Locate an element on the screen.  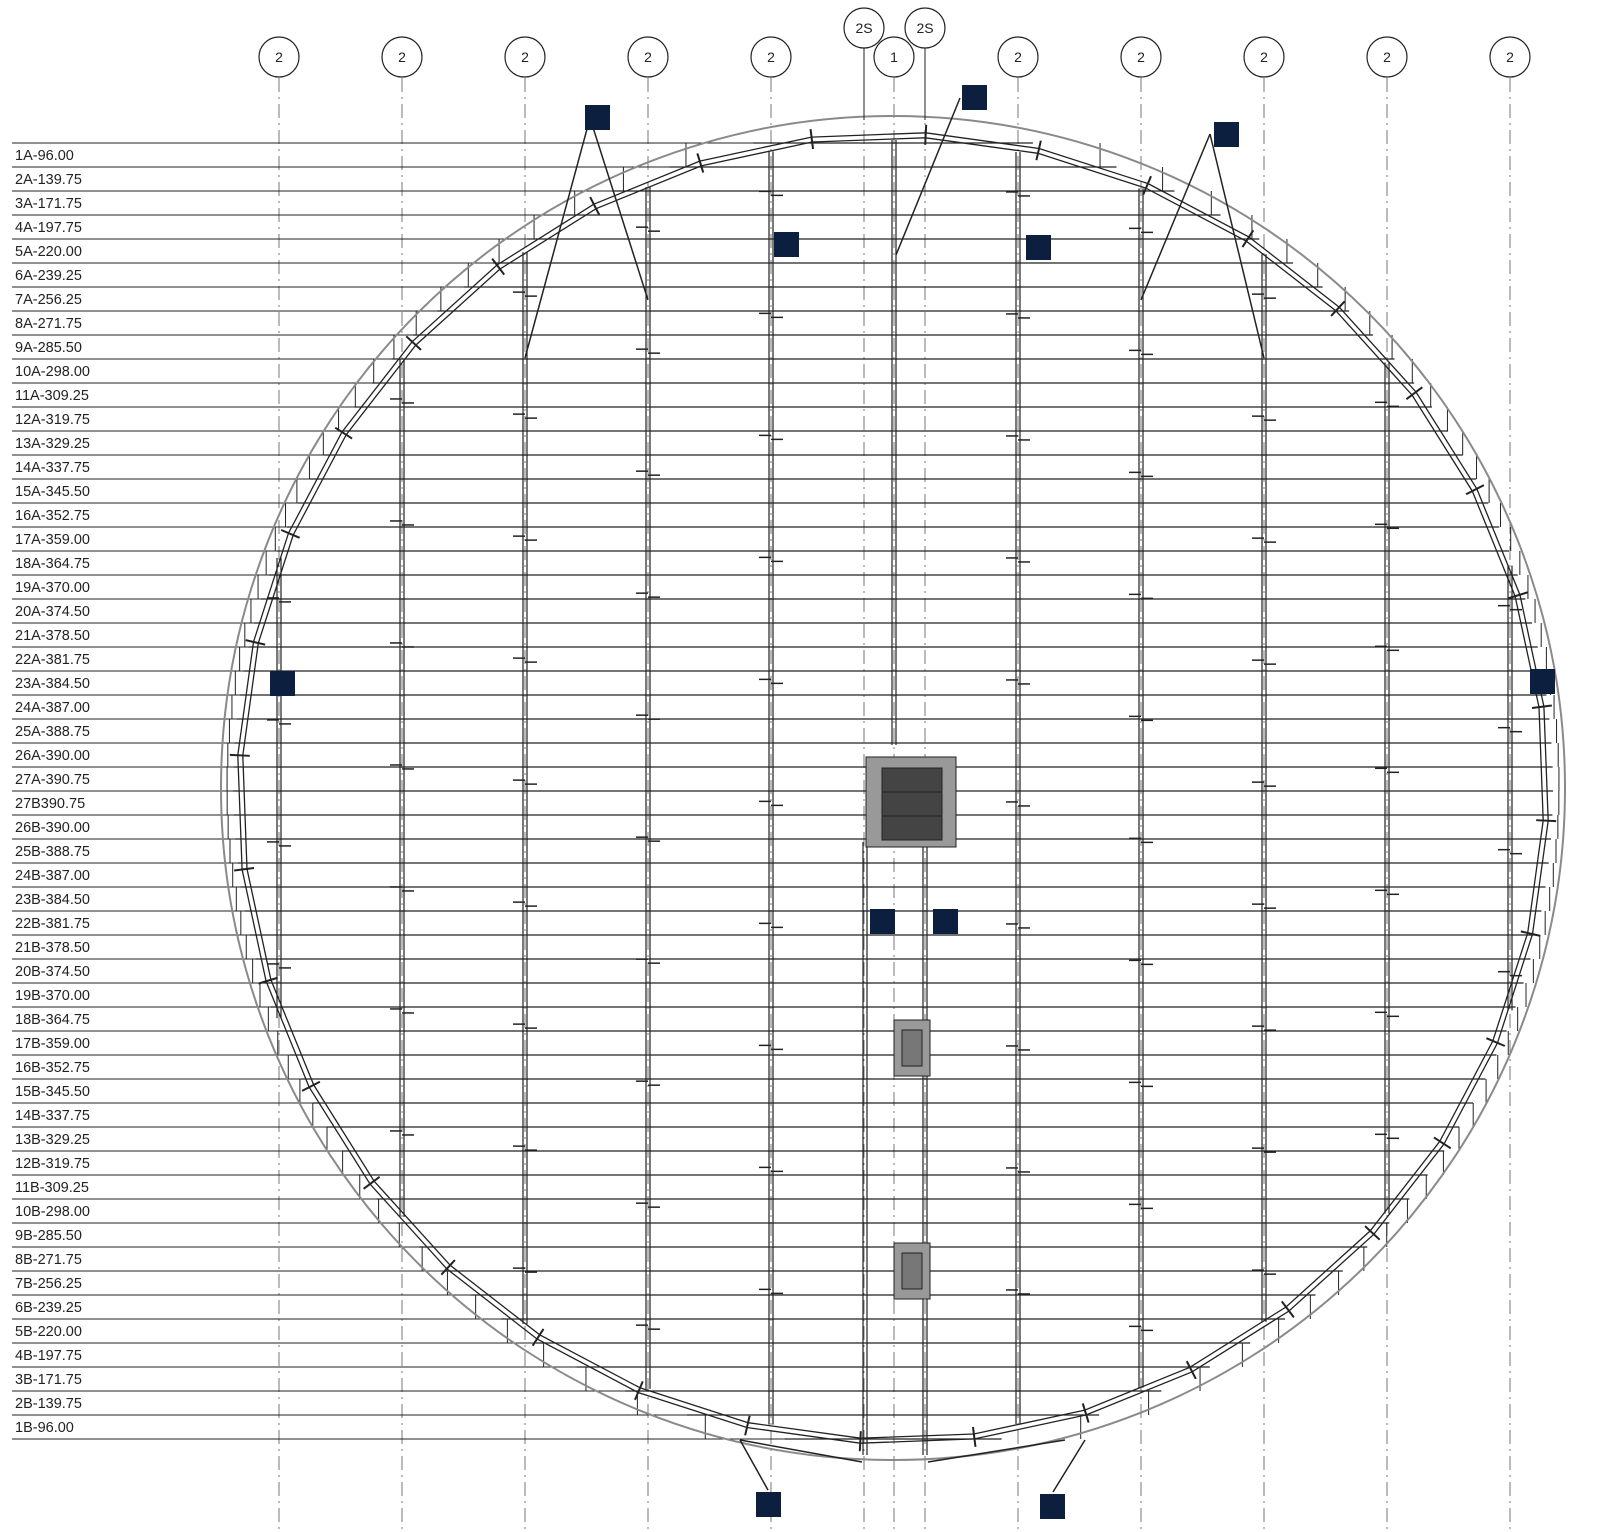
row-label: 17A-359.00 is located at coordinates (52, 540).